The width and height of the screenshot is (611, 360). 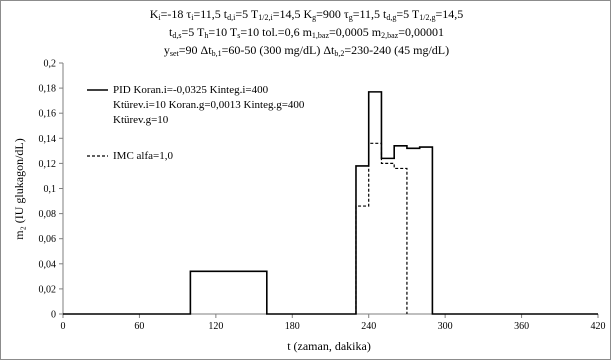 I want to click on y-tick-label: 0,14, so click(x=48, y=139).